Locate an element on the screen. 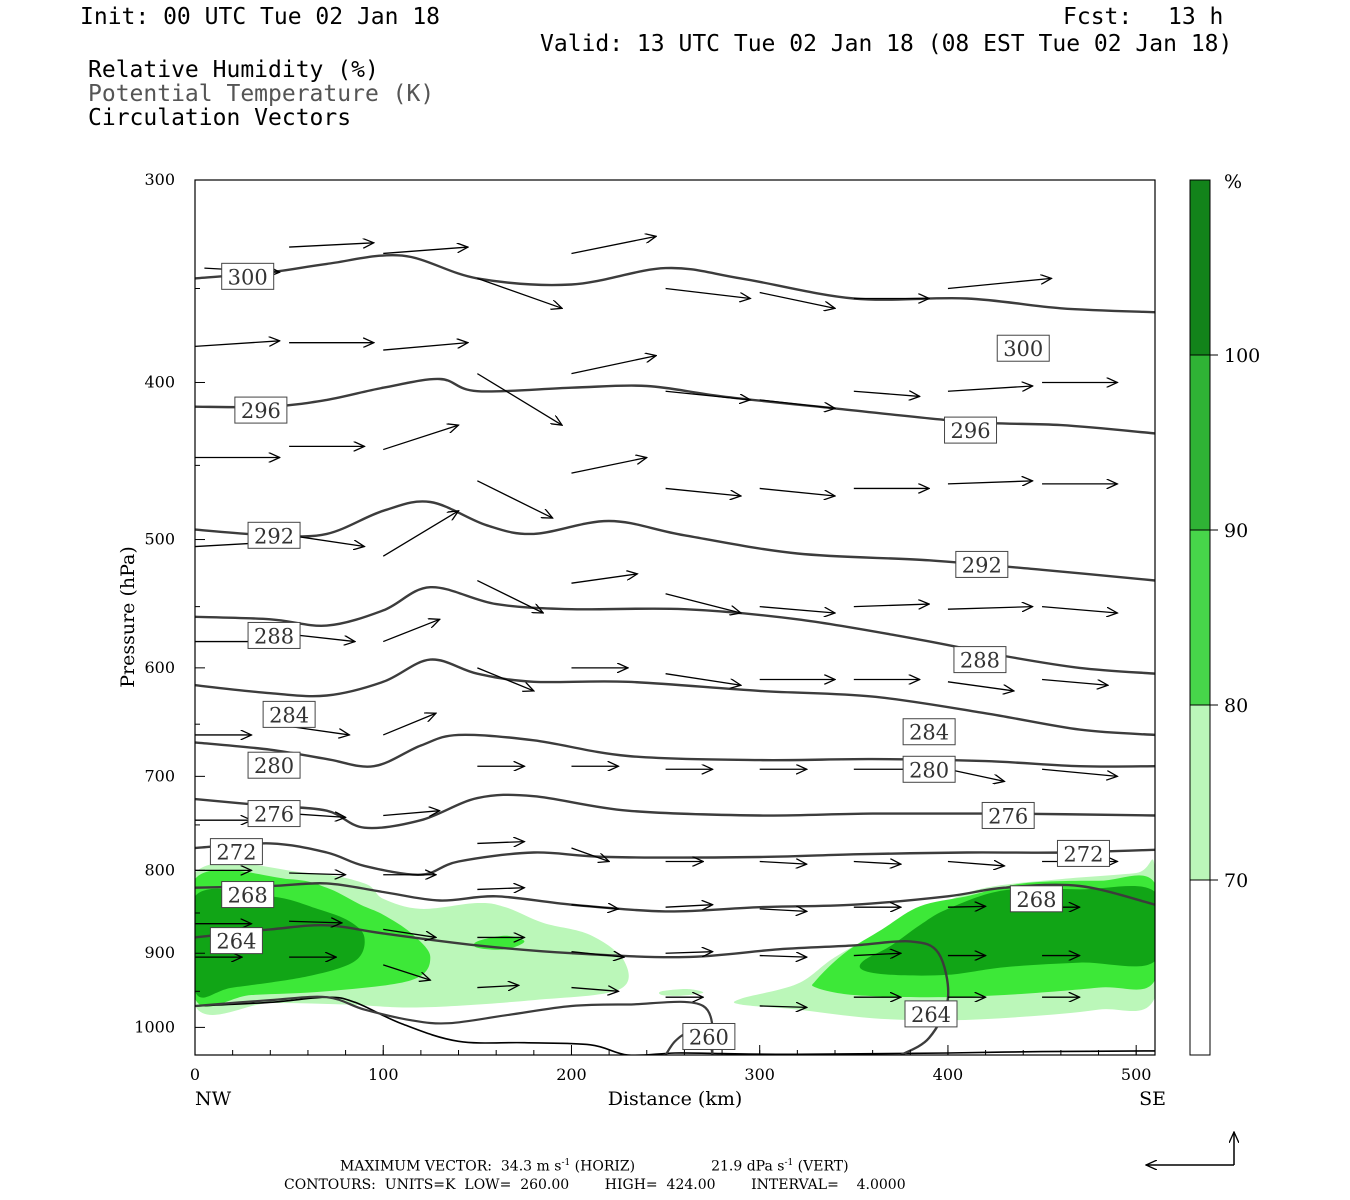  horizontal-tag: (HORIZ) is located at coordinates (603, 1166).